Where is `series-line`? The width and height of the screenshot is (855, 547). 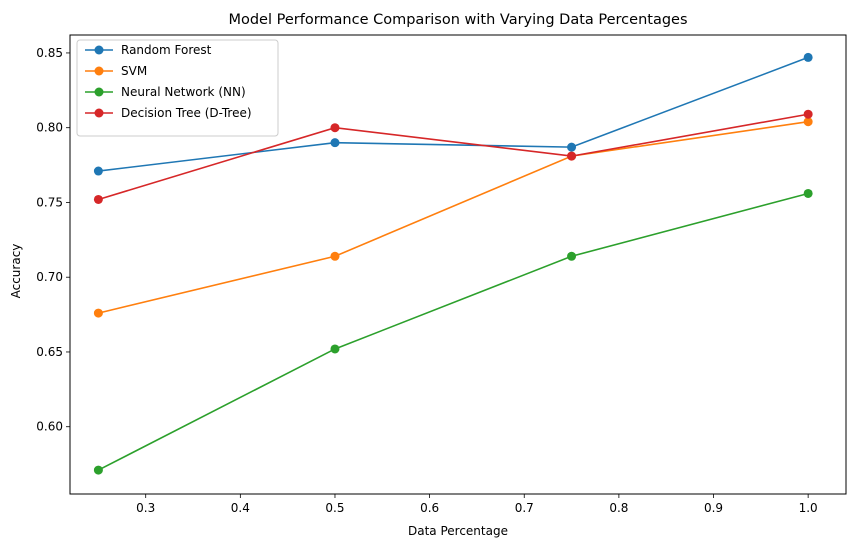
series-line is located at coordinates (453, 157).